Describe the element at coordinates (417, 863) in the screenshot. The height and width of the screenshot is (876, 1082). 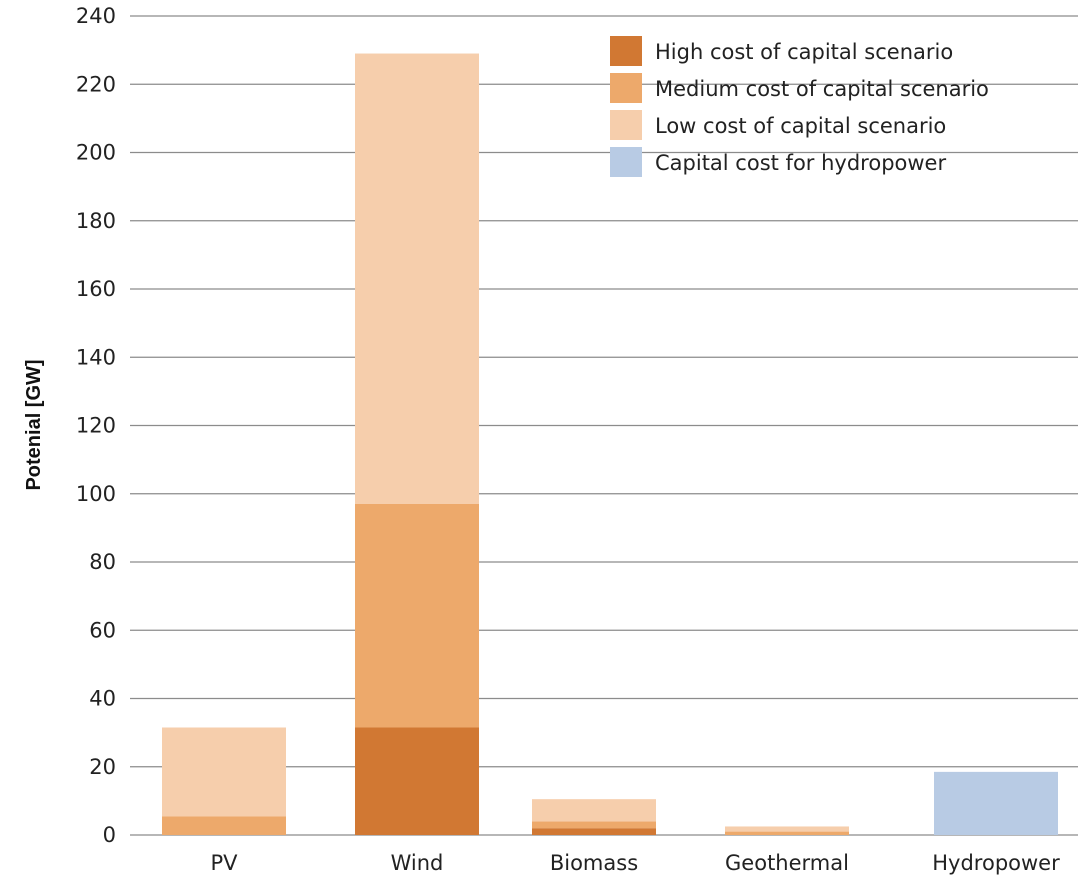
I see `x-tick-label-wind: Wind` at that location.